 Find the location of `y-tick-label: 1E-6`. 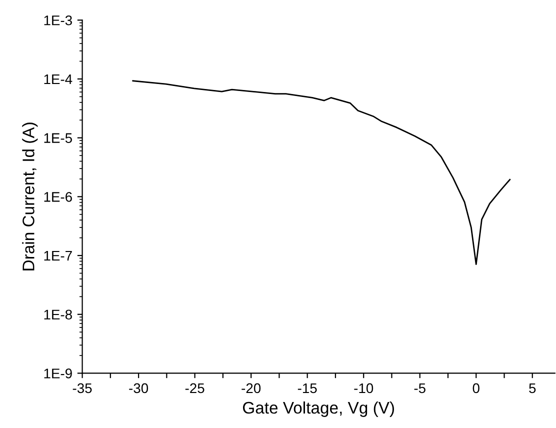

y-tick-label: 1E-6 is located at coordinates (58, 197).